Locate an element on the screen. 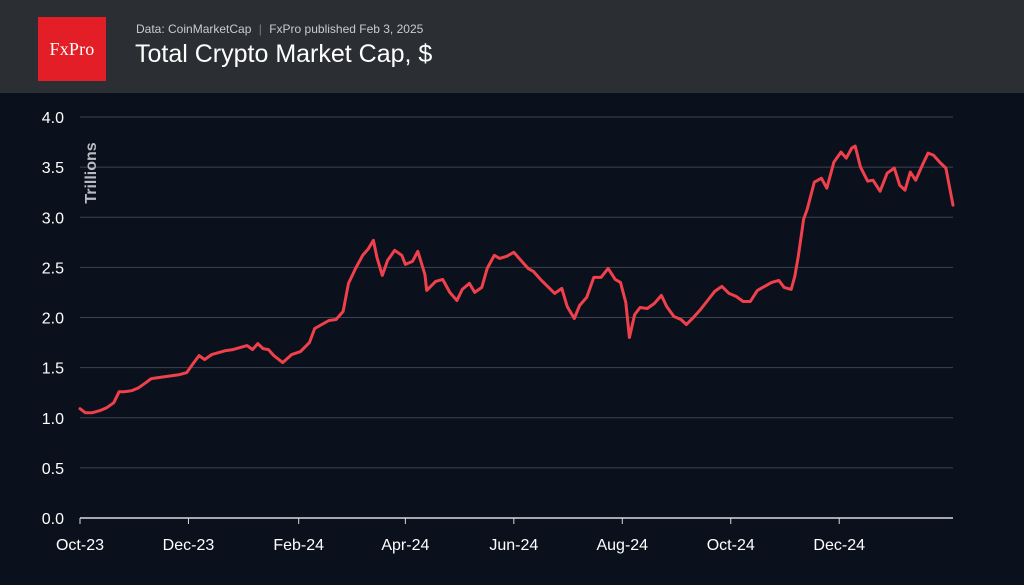 The height and width of the screenshot is (585, 1024). logo-text: FxPro is located at coordinates (72, 48).